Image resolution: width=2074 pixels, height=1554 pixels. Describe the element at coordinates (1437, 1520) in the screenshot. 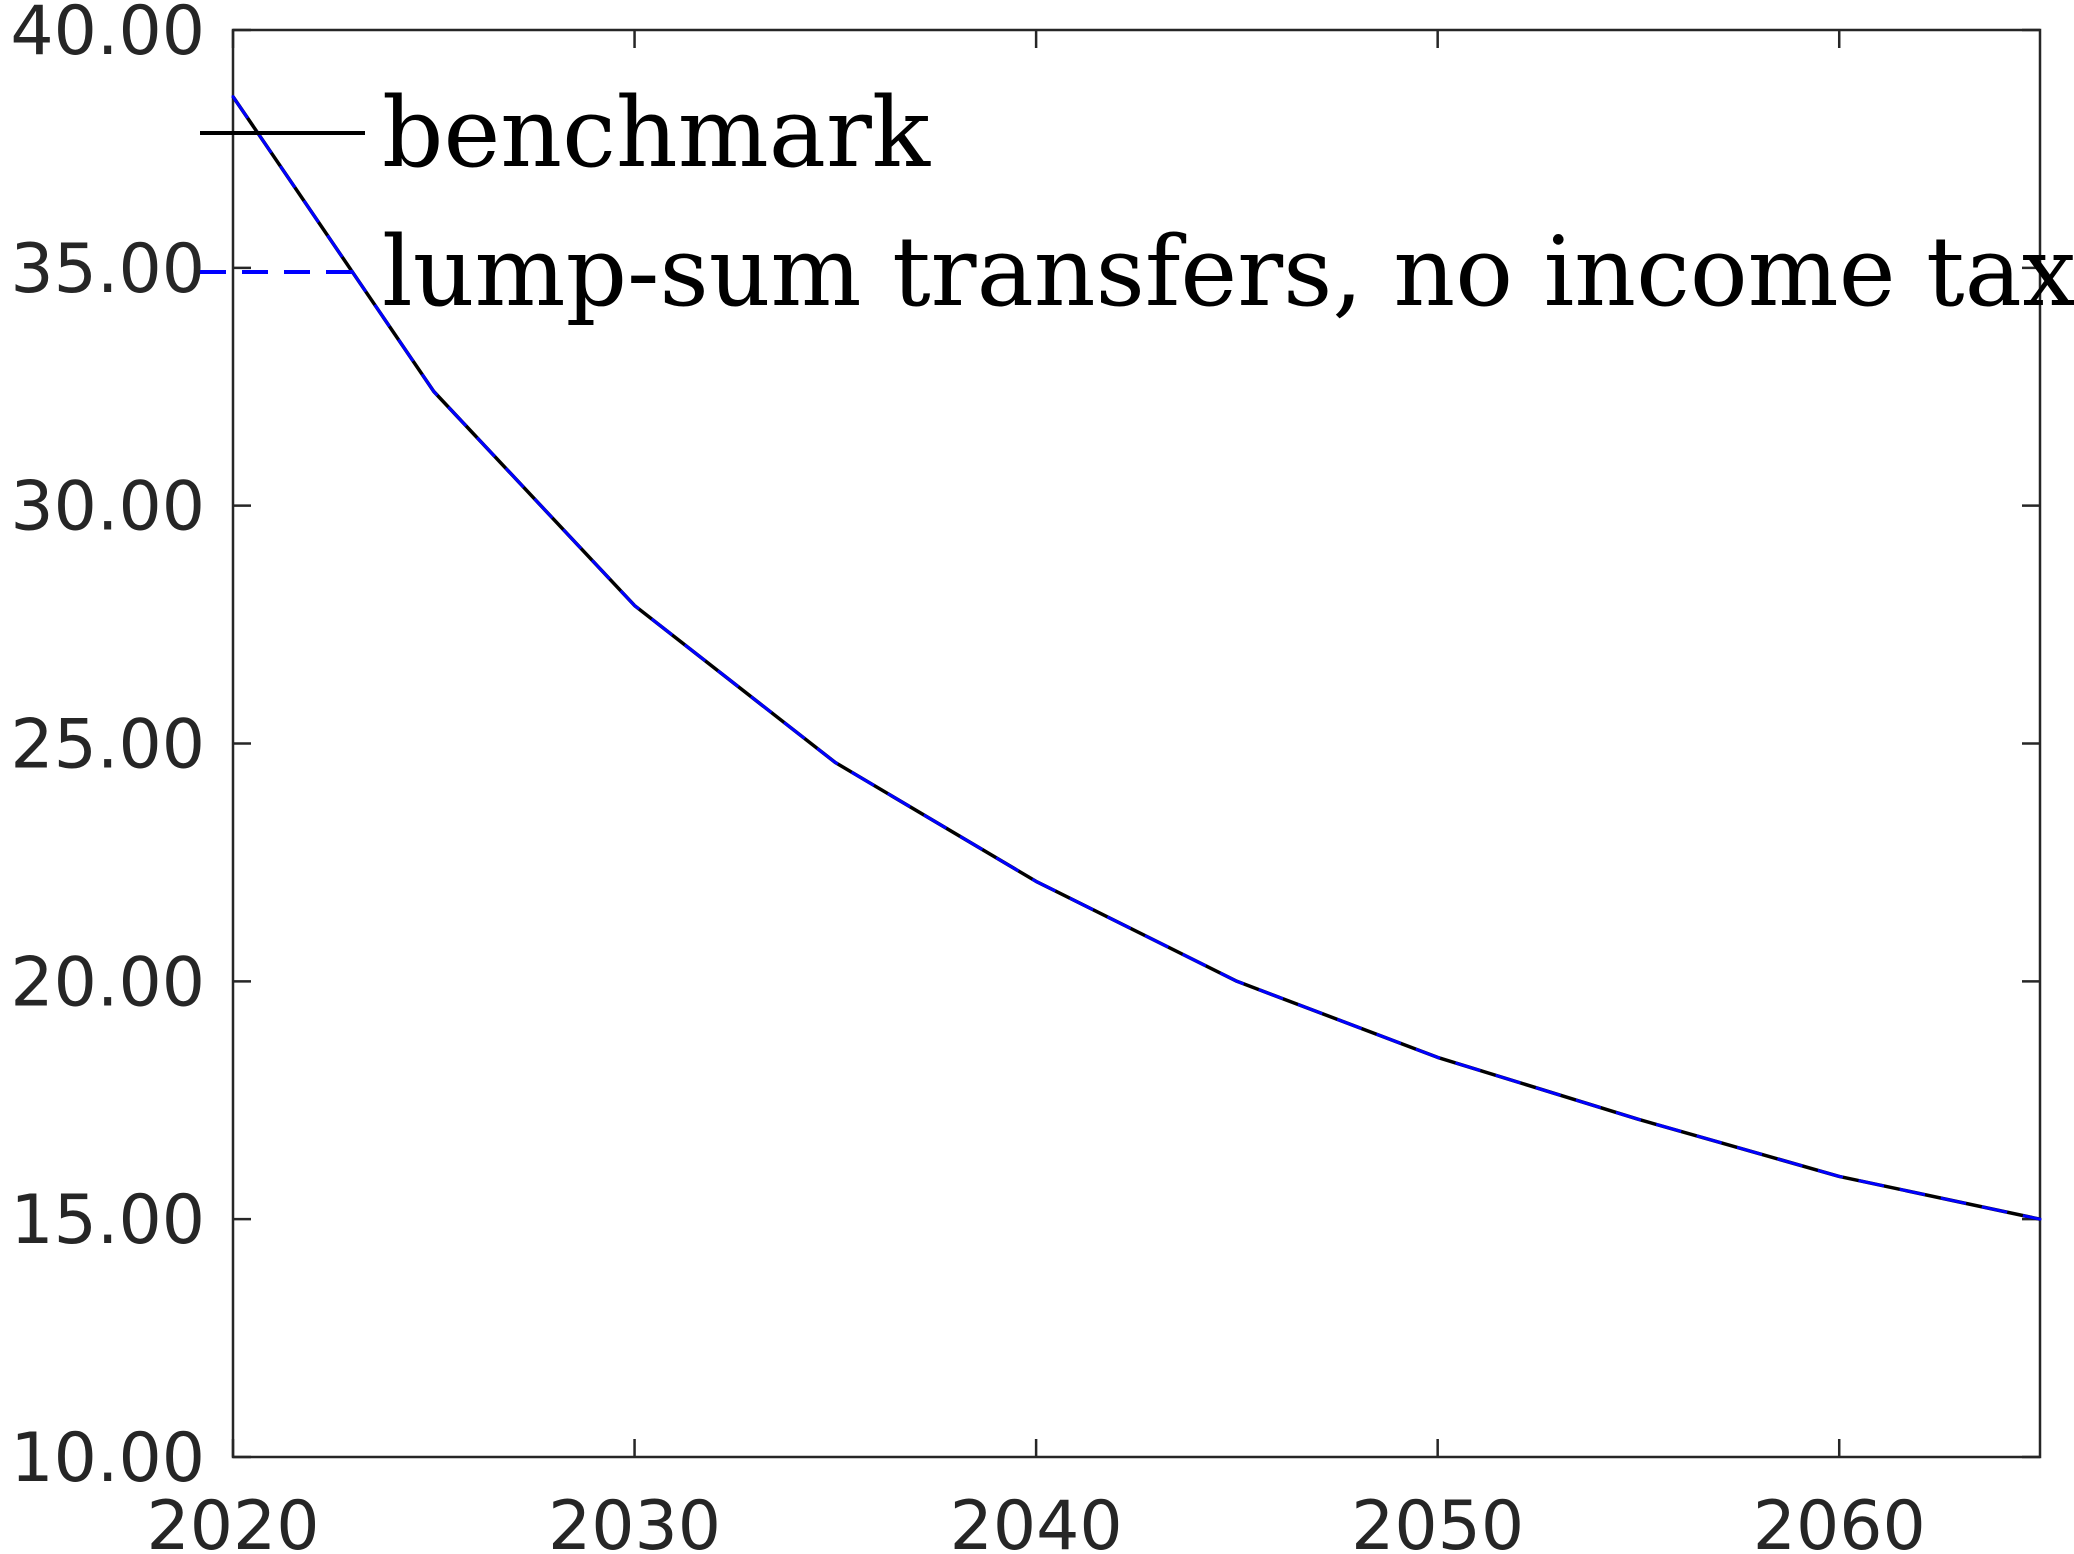

I see `x-tick-label: 2050` at that location.